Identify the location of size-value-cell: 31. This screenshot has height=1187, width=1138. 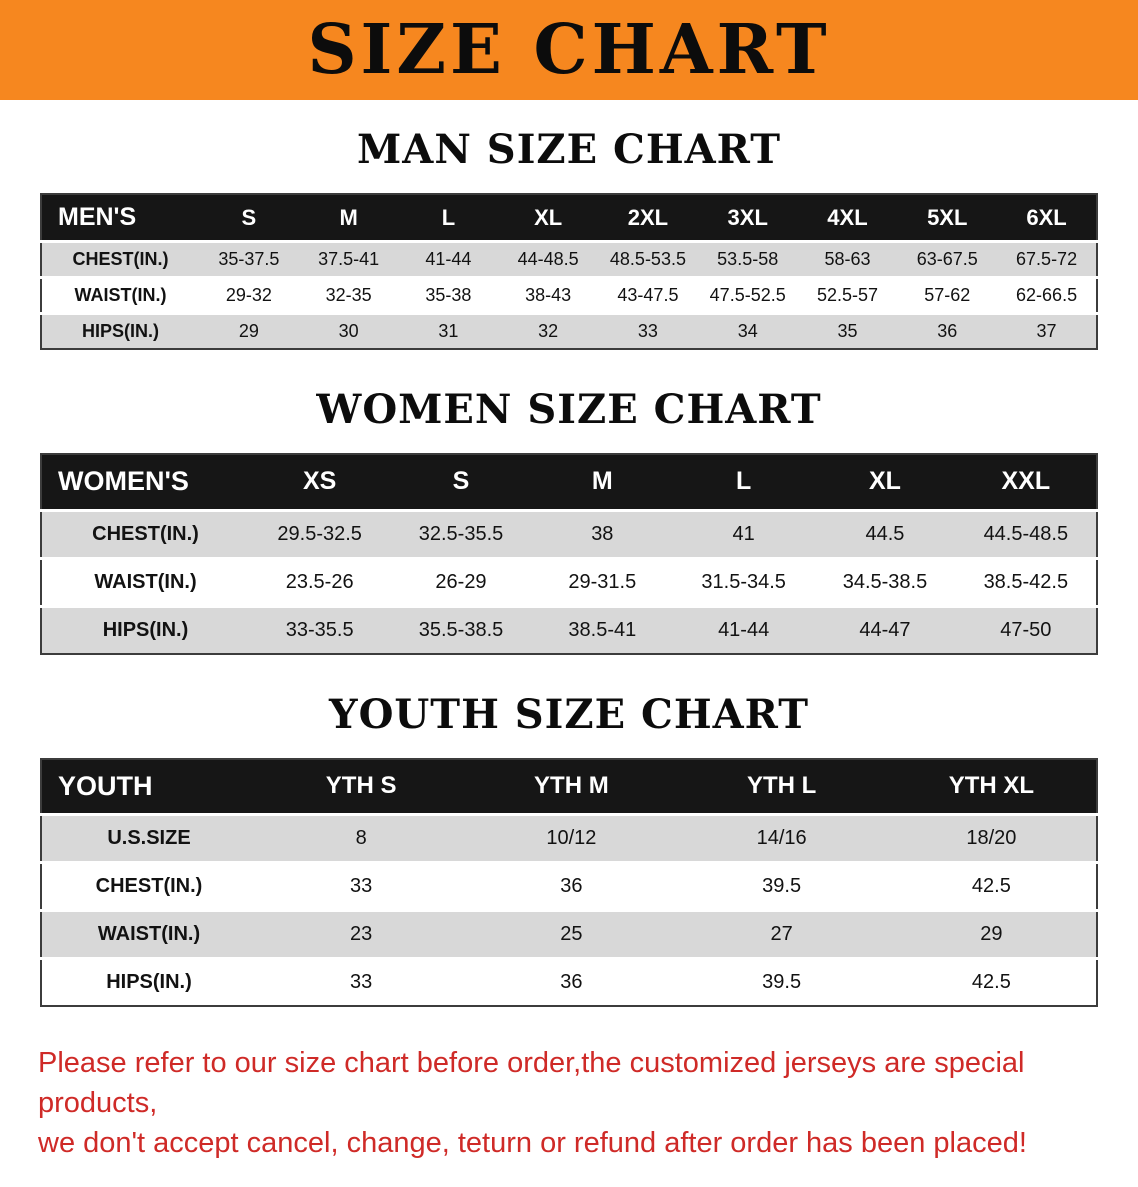
(448, 331).